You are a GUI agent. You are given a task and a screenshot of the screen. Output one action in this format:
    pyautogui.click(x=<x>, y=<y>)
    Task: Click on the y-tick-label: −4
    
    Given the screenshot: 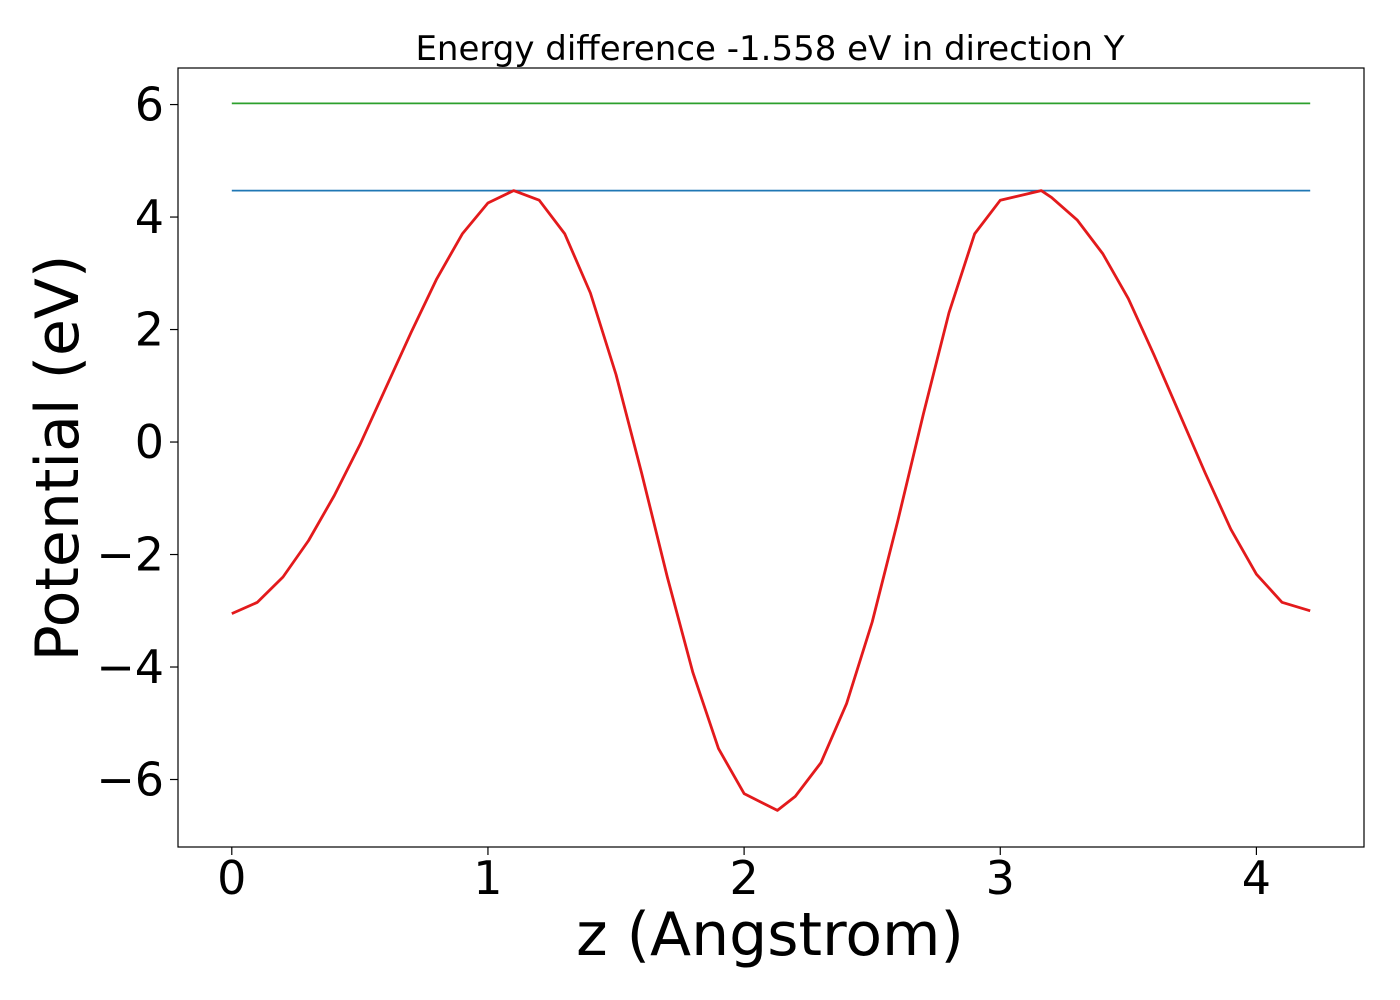 What is the action you would take?
    pyautogui.click(x=130, y=667)
    